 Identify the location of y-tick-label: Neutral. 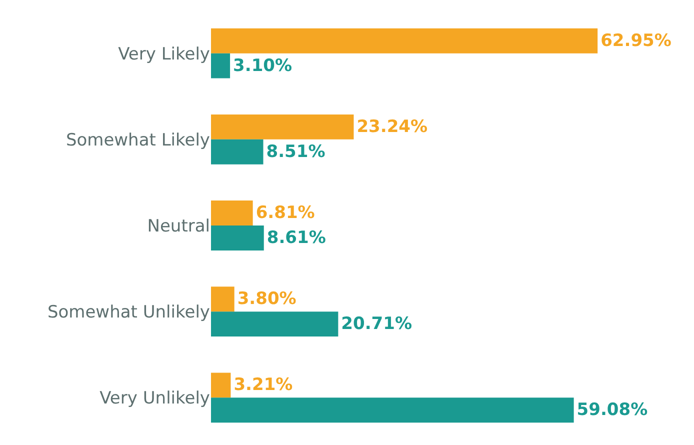
(178, 226).